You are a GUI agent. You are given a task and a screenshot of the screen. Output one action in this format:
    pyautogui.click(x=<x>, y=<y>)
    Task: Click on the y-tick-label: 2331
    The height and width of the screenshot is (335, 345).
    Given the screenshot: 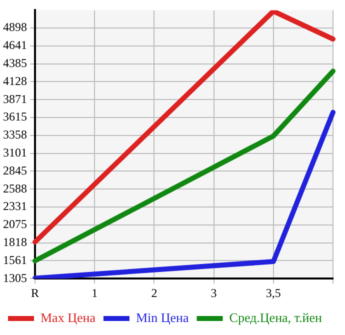 What is the action you would take?
    pyautogui.click(x=15, y=206)
    